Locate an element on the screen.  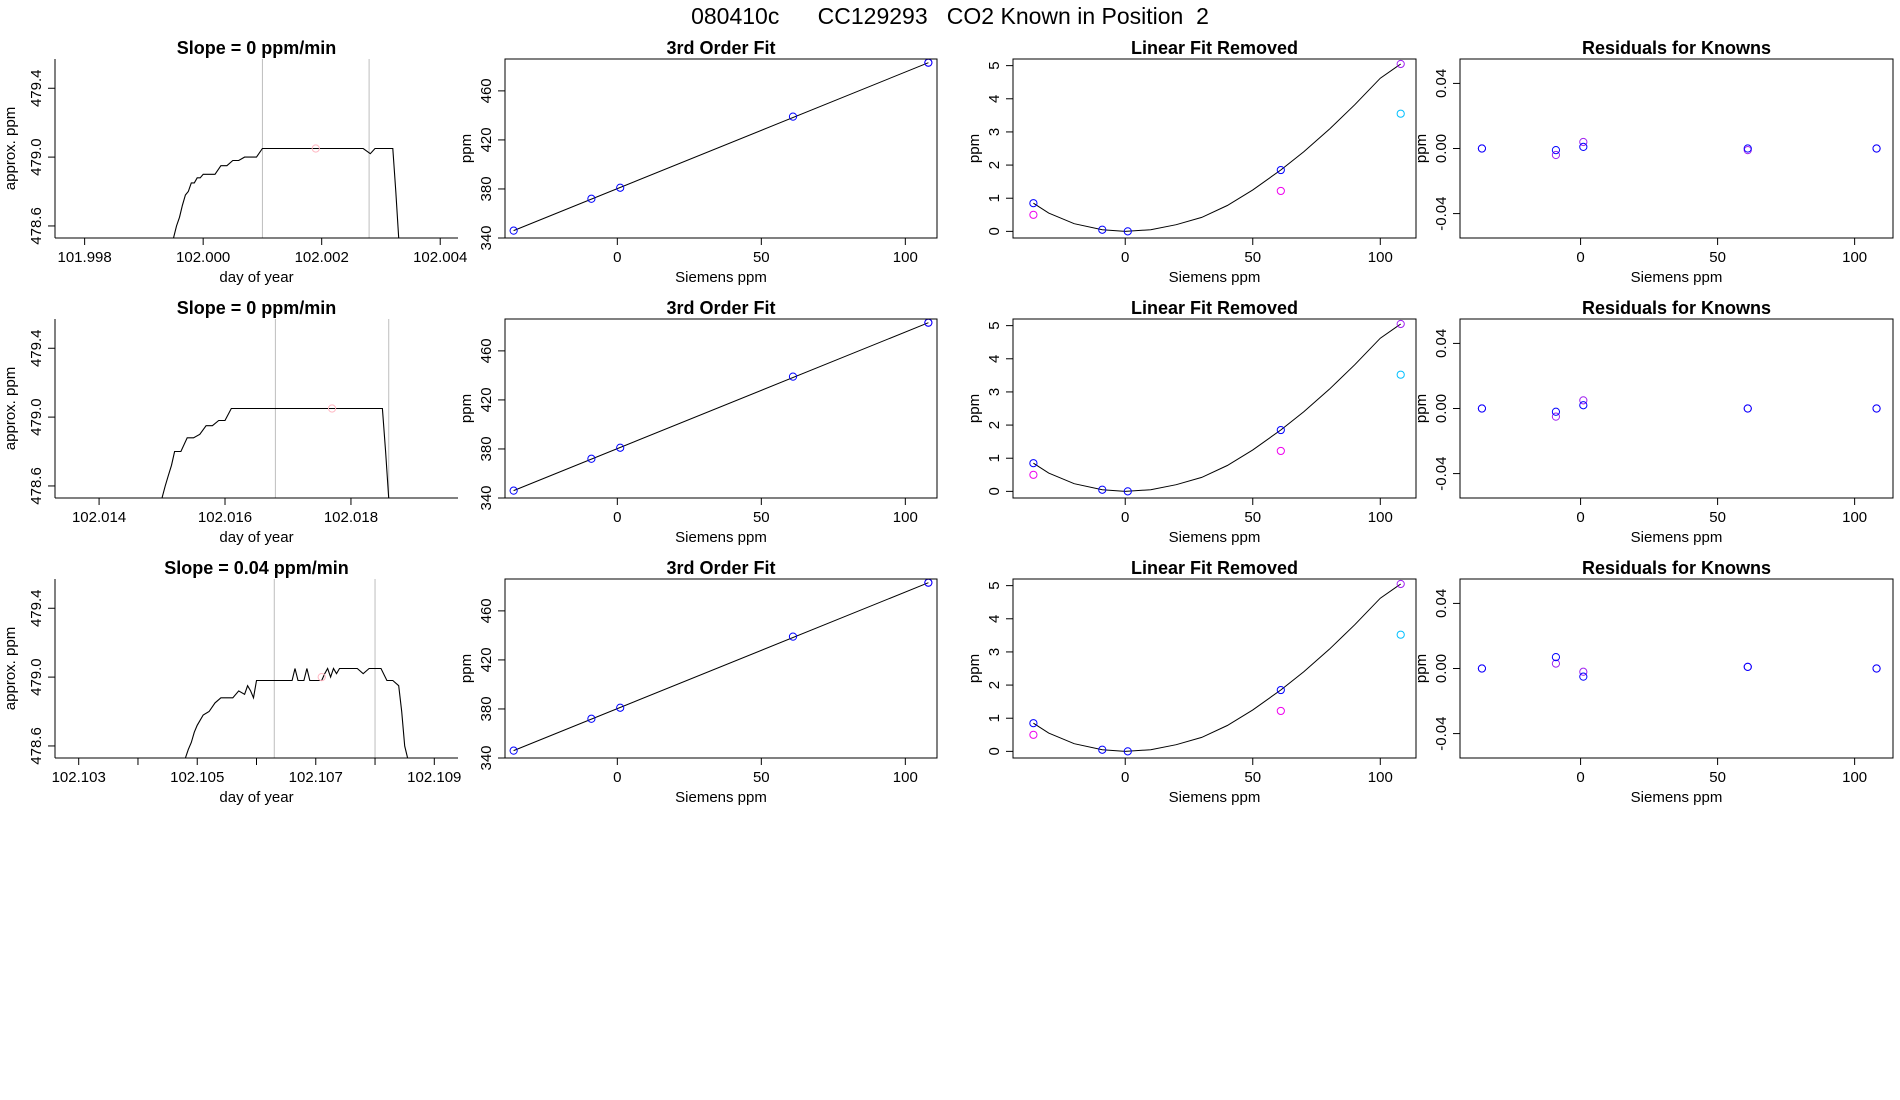
y-tick-label: 0.00 is located at coordinates (1441, 668).